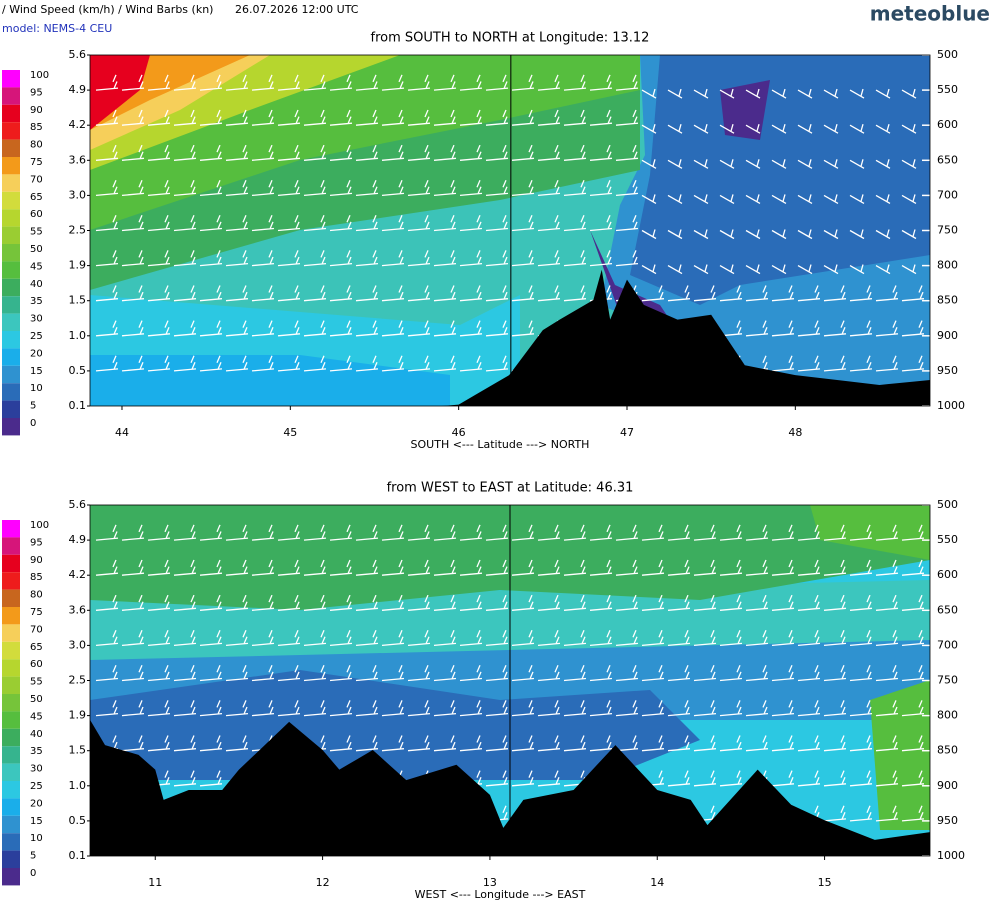 The height and width of the screenshot is (900, 1000). I want to click on colorbar-label: 45, so click(36, 716).